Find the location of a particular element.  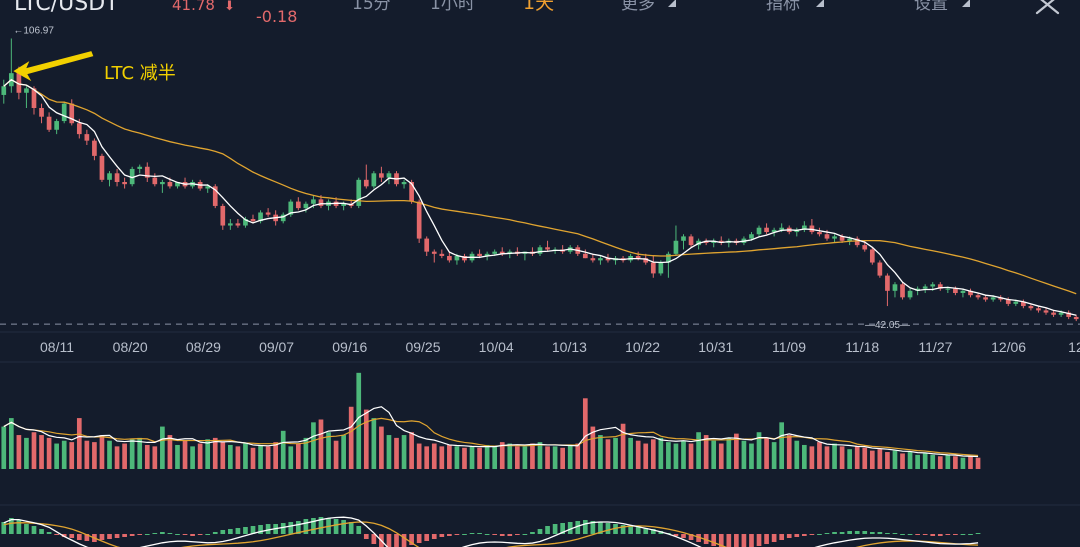

tab-more: 更多 is located at coordinates (638, 7).